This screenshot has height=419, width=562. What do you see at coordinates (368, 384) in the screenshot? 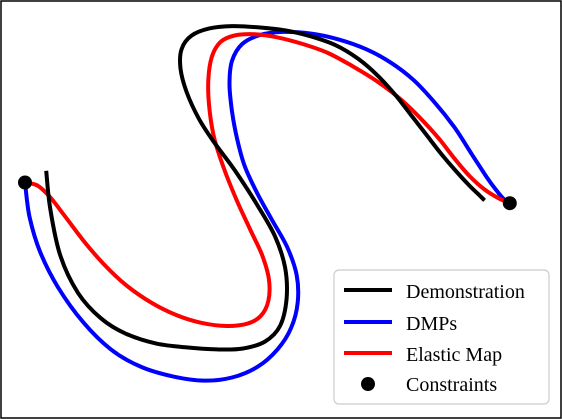
I see `legend-swatch-constraints` at bounding box center [368, 384].